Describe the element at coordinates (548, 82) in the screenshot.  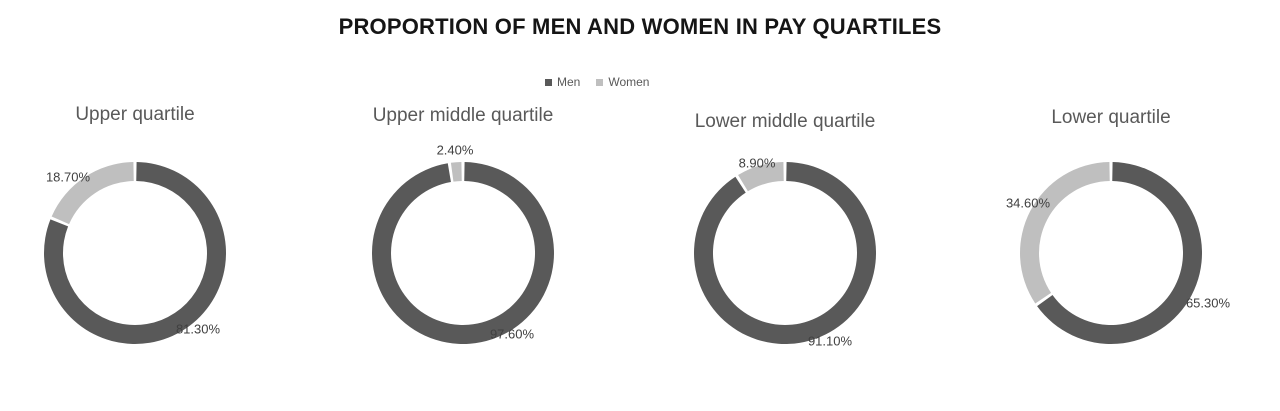
I see `legend-swatch-men-icon` at that location.